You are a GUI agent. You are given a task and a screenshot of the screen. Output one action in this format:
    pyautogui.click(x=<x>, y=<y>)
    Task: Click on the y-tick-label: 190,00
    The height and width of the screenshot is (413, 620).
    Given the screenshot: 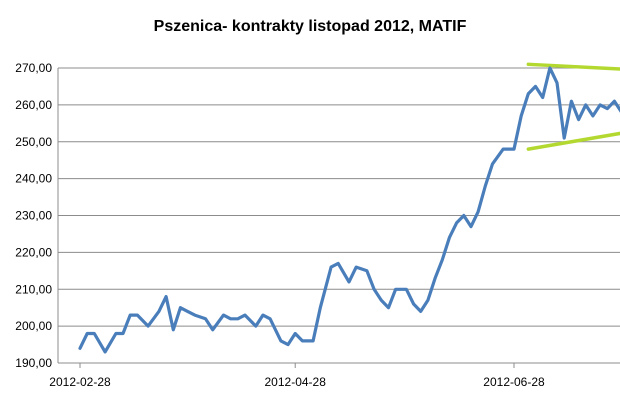 What is the action you would take?
    pyautogui.click(x=33, y=363)
    